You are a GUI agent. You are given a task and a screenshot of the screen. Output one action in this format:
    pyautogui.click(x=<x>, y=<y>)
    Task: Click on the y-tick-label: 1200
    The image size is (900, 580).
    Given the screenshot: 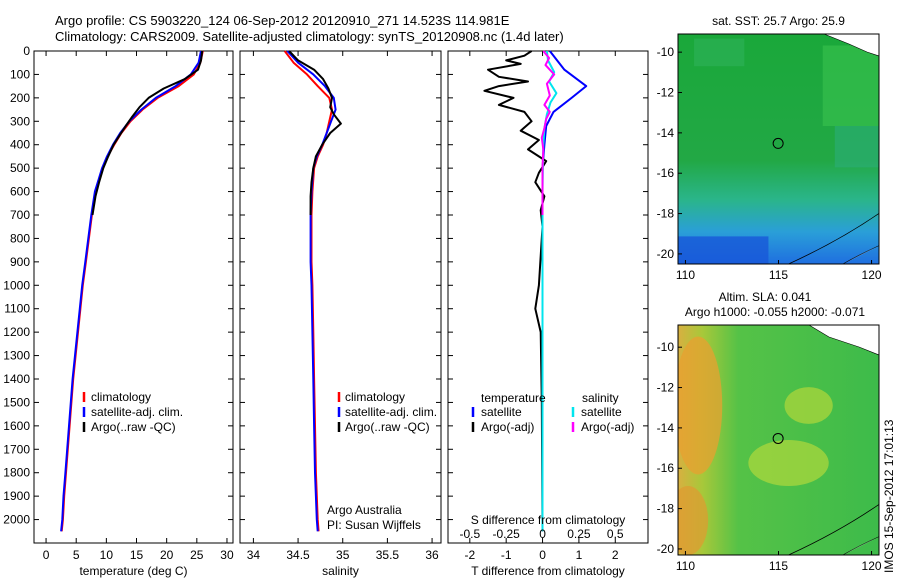 What is the action you would take?
    pyautogui.click(x=16, y=332)
    